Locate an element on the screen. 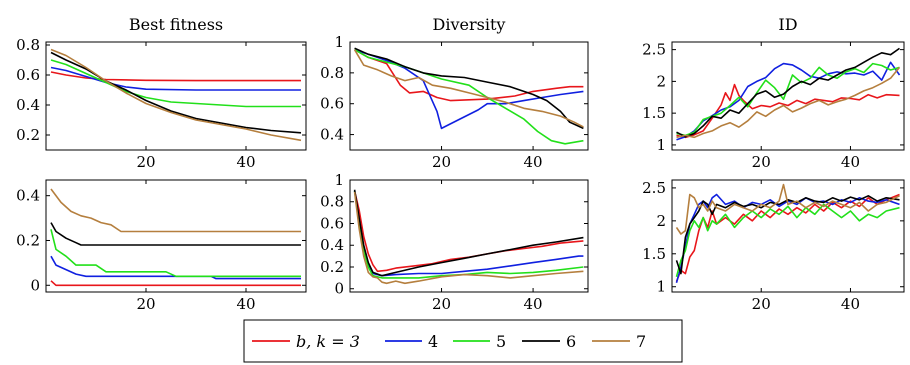  panel-diversity-bottom: 20 40 0 0.2 0.4 0.6 0.8 1 is located at coordinates (454, 242).